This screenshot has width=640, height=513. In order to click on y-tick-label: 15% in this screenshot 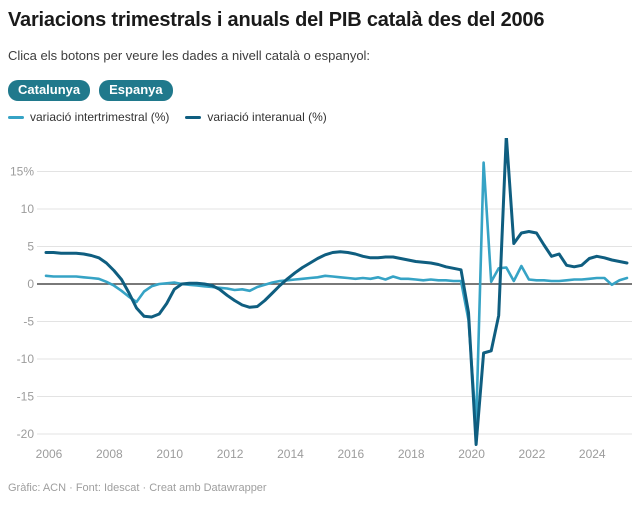, I will do `click(22, 172)`.